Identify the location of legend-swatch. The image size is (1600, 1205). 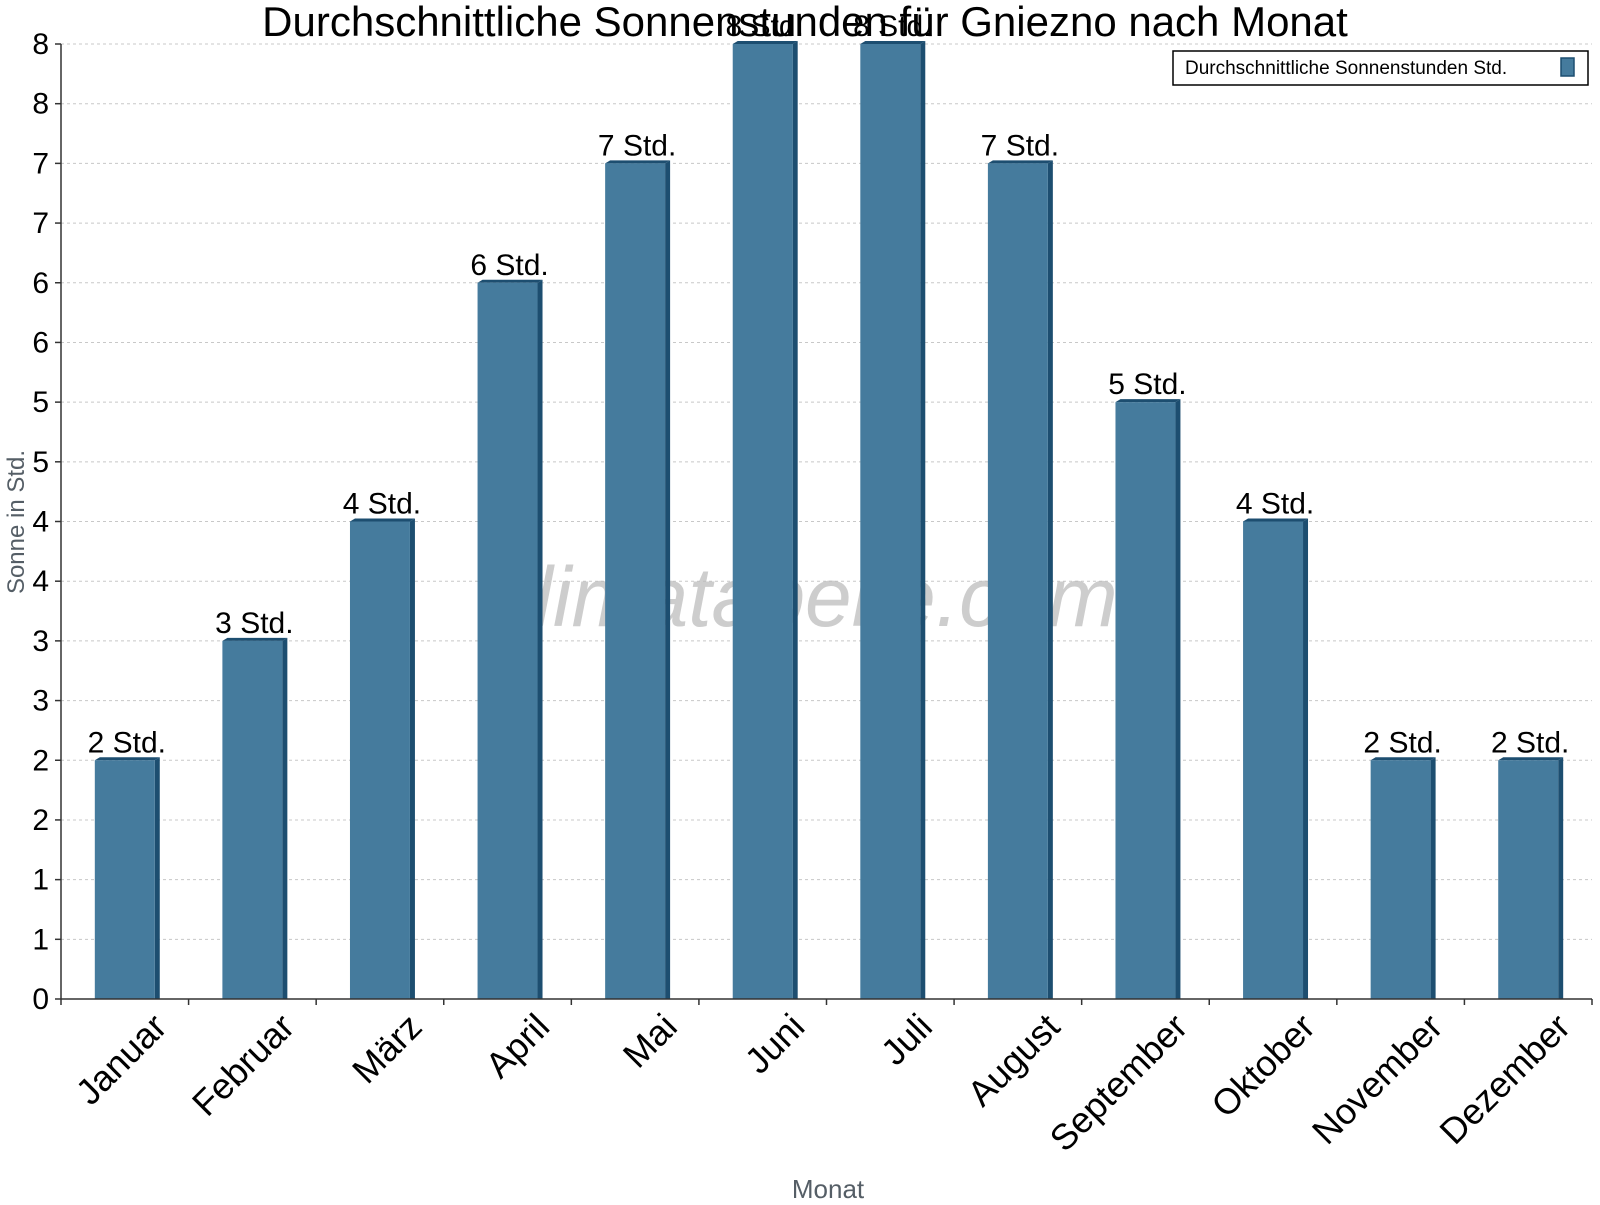
(1567, 67).